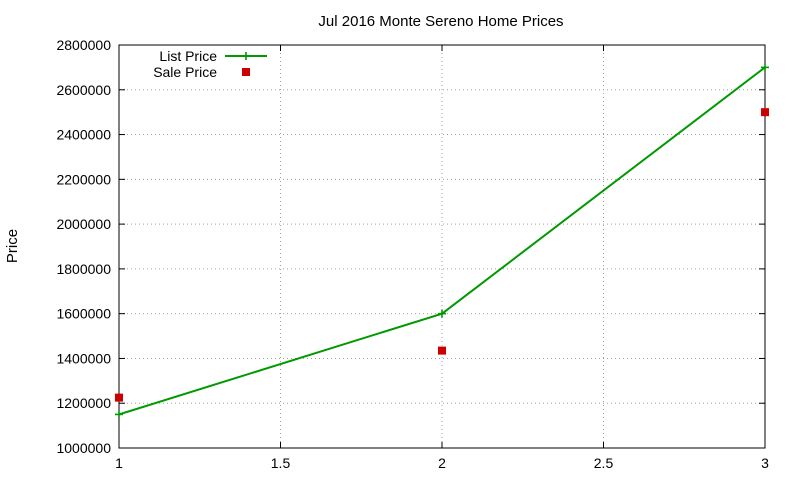 The image size is (800, 480). Describe the element at coordinates (83, 358) in the screenshot. I see `y-tick-label: 1400000` at that location.